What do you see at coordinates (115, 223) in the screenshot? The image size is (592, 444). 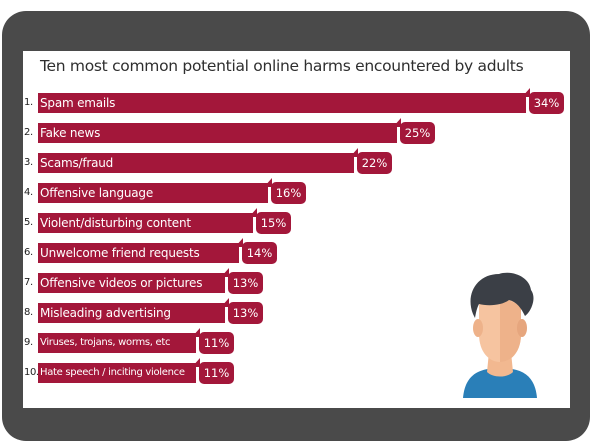 I see `category-label: Violent/disturbing content` at bounding box center [115, 223].